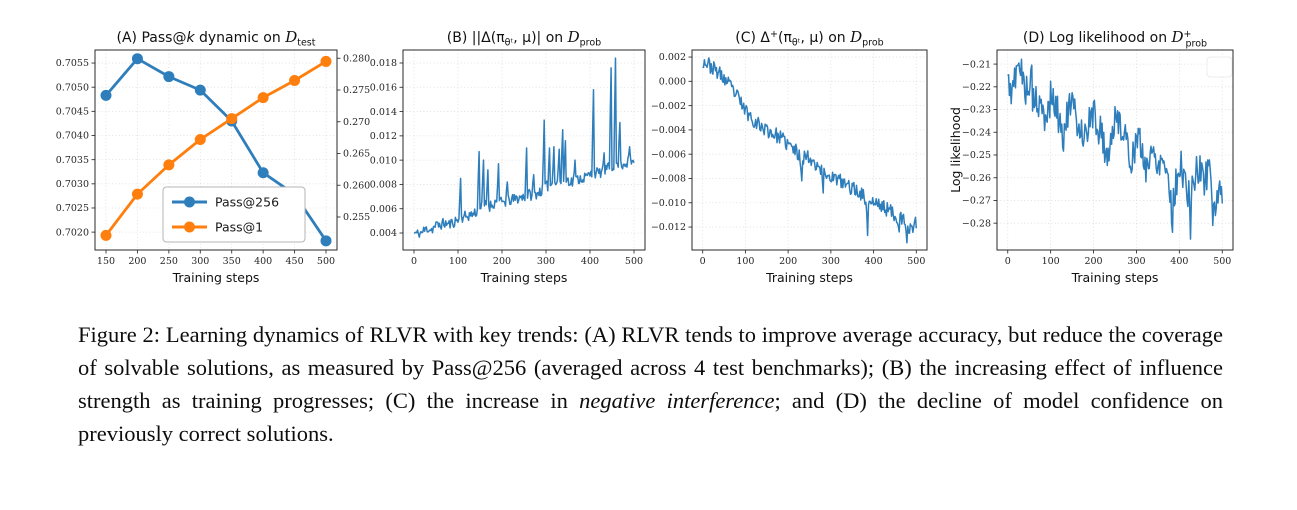 This screenshot has width=1297, height=510. I want to click on y2-tick-label: 0.280, so click(356, 58).